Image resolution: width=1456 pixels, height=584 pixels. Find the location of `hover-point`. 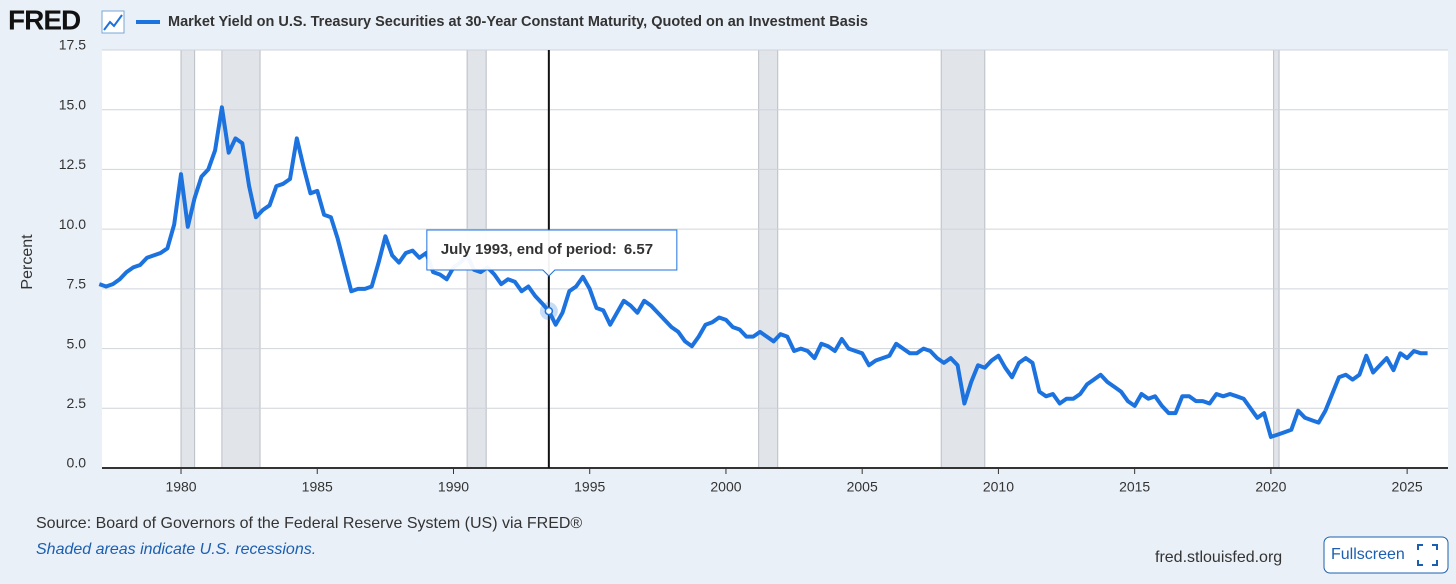

hover-point is located at coordinates (549, 311).